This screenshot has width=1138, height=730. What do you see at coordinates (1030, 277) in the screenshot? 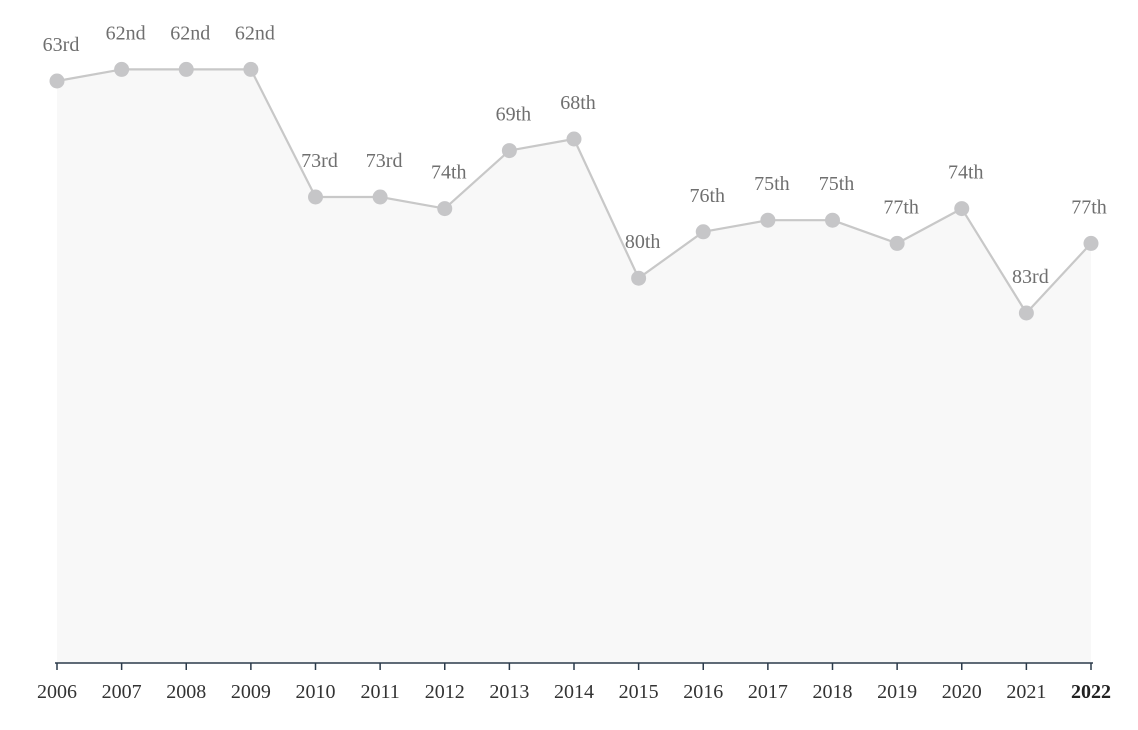
I see `data-label: 83rd` at bounding box center [1030, 277].